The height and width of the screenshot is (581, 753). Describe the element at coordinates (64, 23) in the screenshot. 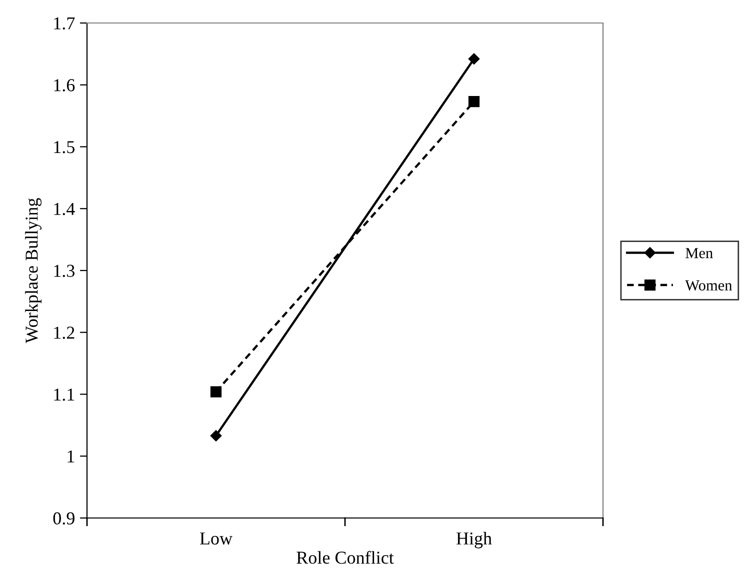

I see `y-tick-label: 1.7` at that location.